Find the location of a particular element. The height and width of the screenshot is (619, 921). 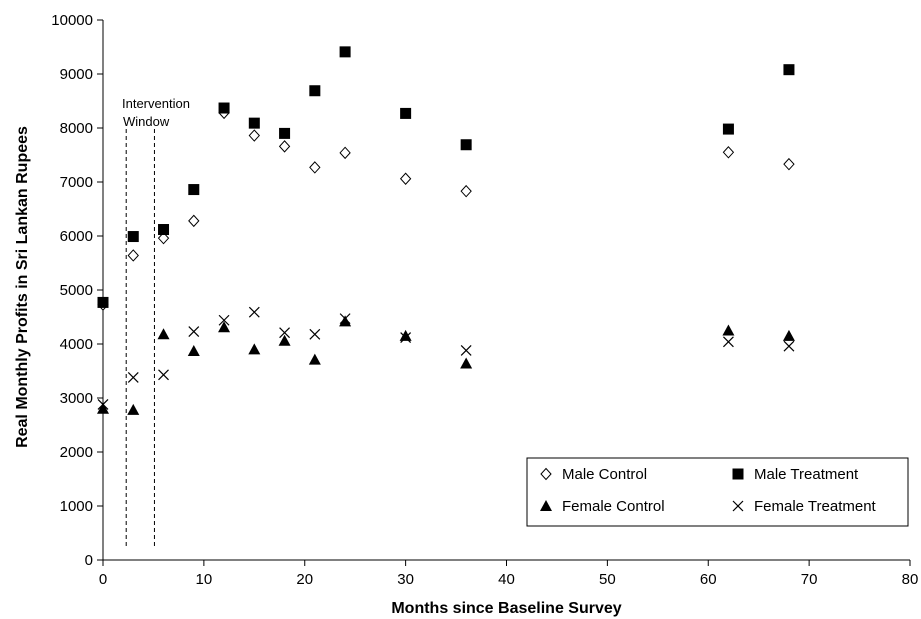

y-tick-label: 5000 is located at coordinates (76, 290).